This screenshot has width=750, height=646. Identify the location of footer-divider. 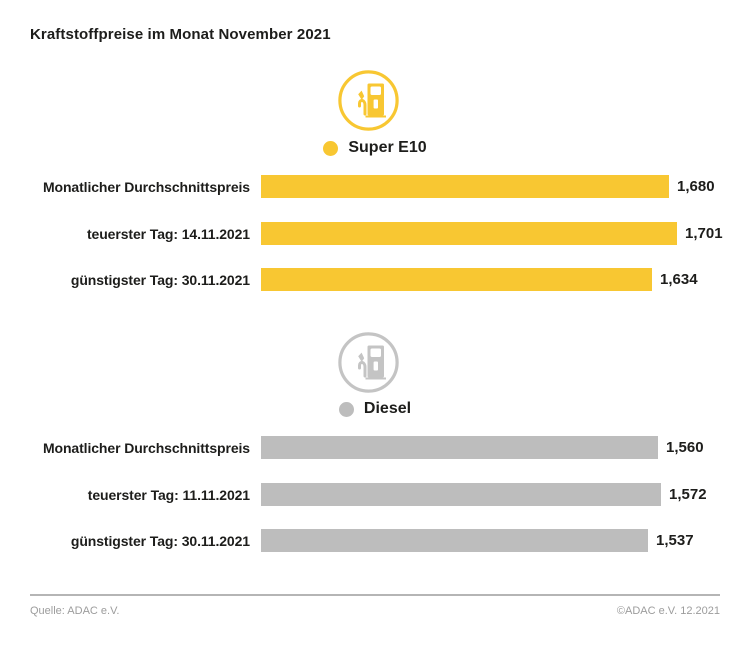
(375, 595).